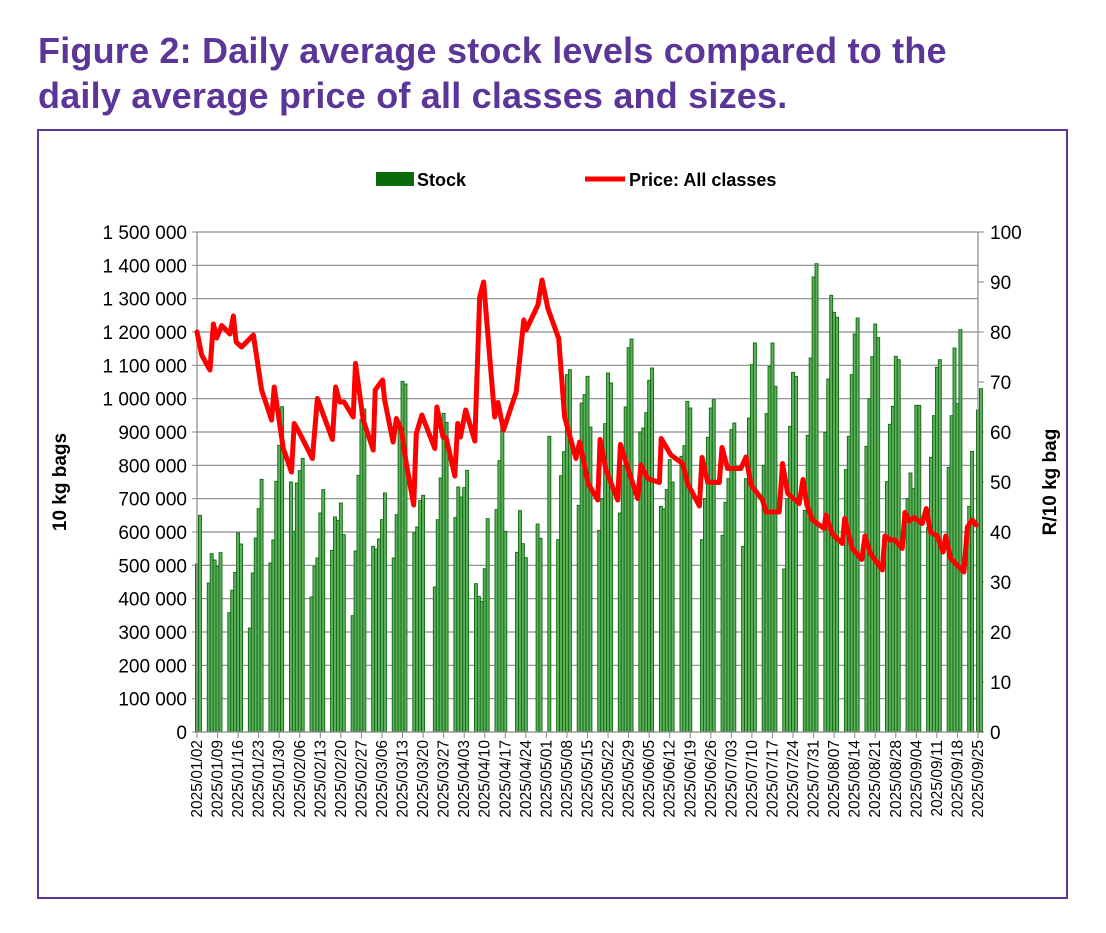 The height and width of the screenshot is (933, 1106). What do you see at coordinates (567, 779) in the screenshot?
I see `x-tick-label: 2025/05/08` at bounding box center [567, 779].